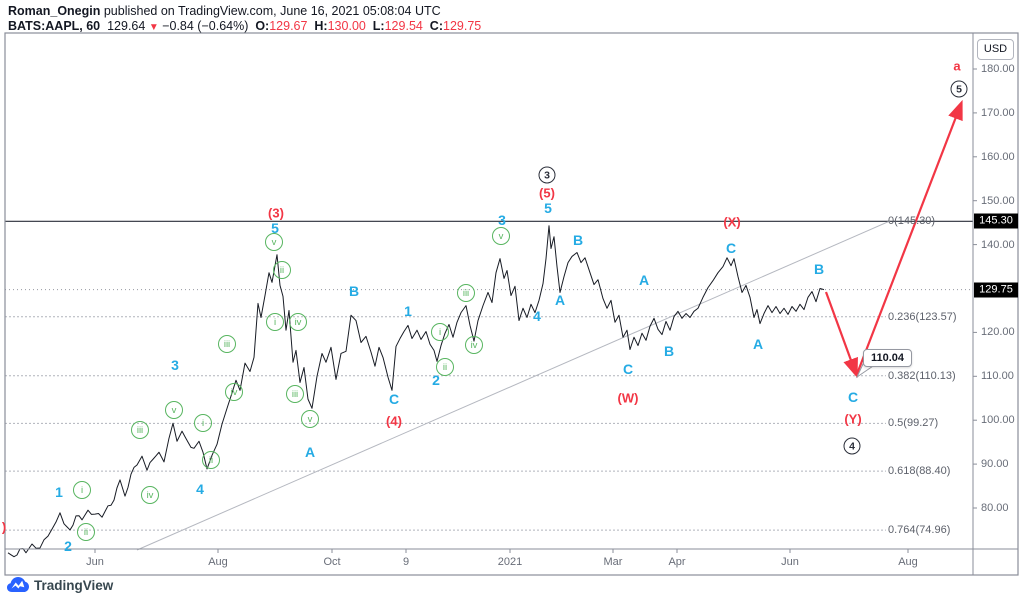 The width and height of the screenshot is (1024, 602). Describe the element at coordinates (998, 420) in the screenshot. I see `price-axis-label: 100.00` at that location.